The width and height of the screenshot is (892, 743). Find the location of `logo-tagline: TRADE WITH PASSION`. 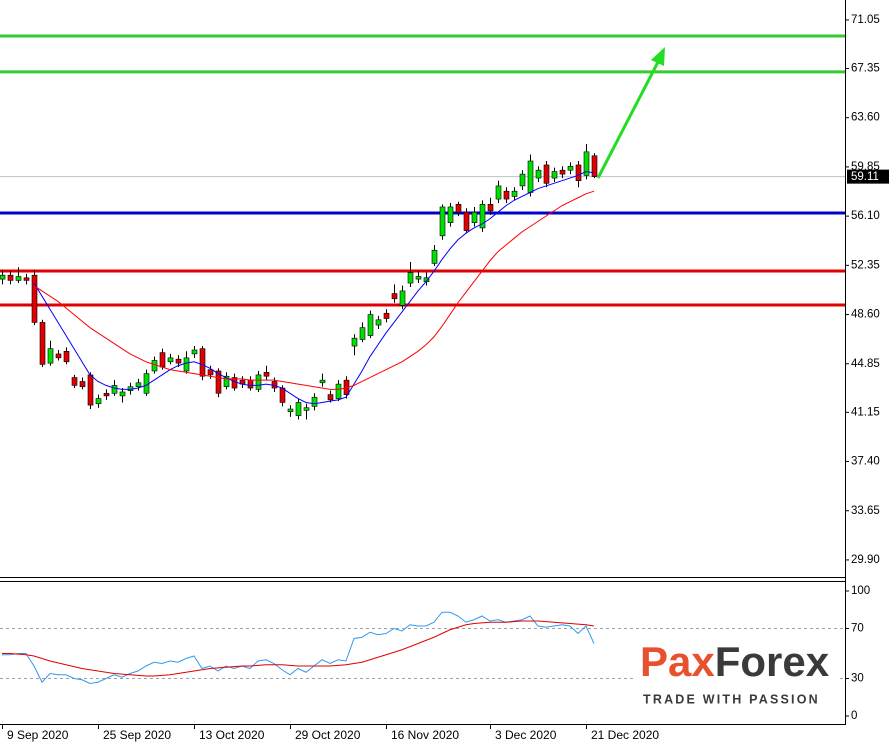

logo-tagline: TRADE WITH PASSION is located at coordinates (731, 699).